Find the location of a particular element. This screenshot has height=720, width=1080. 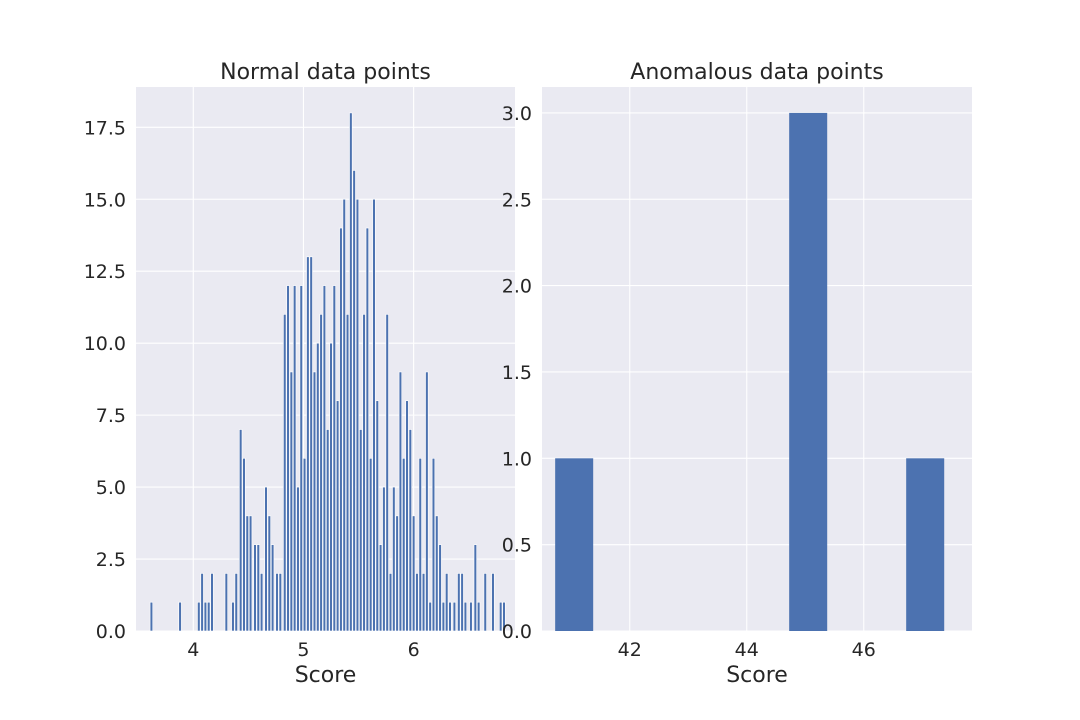

x-tick-label: 44 is located at coordinates (747, 650).